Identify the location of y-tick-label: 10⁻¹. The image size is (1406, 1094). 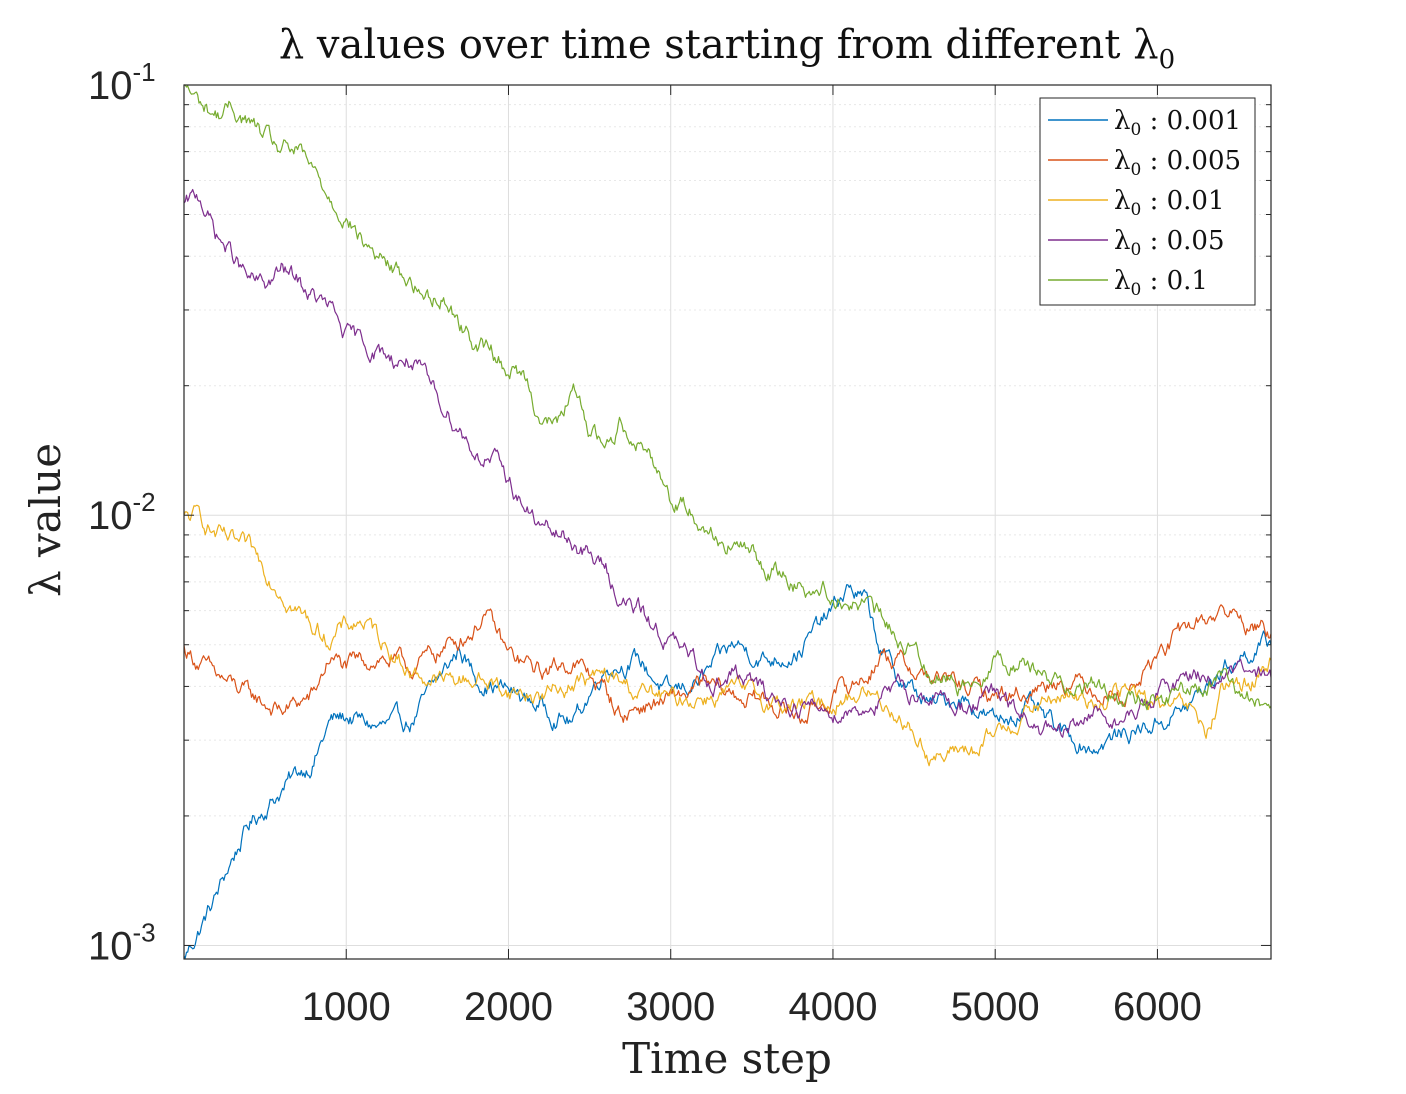
(122, 82).